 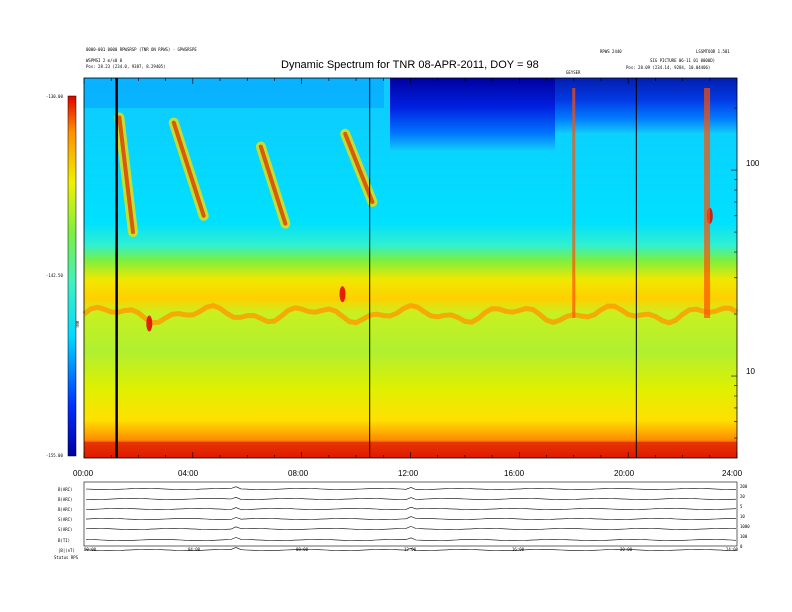 I want to click on colorbar-tick-mid: -142.50, so click(x=54, y=275).